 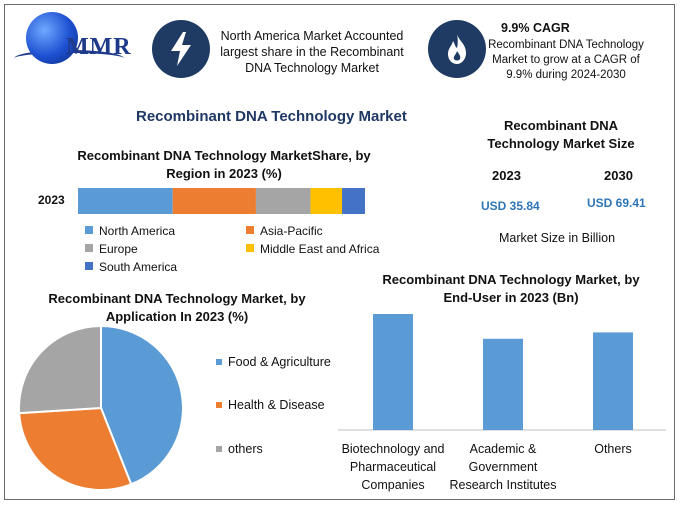 I want to click on enduser-bar-academic-government-research-institutes, so click(x=503, y=384).